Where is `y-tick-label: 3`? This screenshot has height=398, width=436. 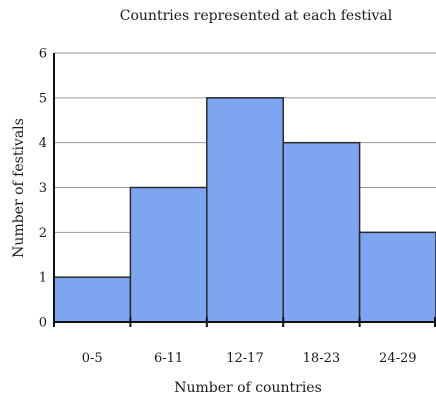
y-tick-label: 3 is located at coordinates (43, 188).